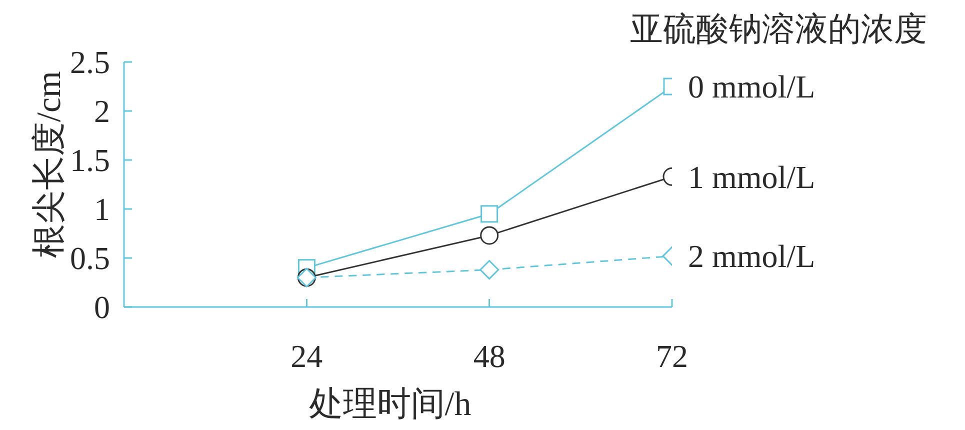 The height and width of the screenshot is (430, 965). Describe the element at coordinates (672, 356) in the screenshot. I see `x-tick-label: 72` at that location.